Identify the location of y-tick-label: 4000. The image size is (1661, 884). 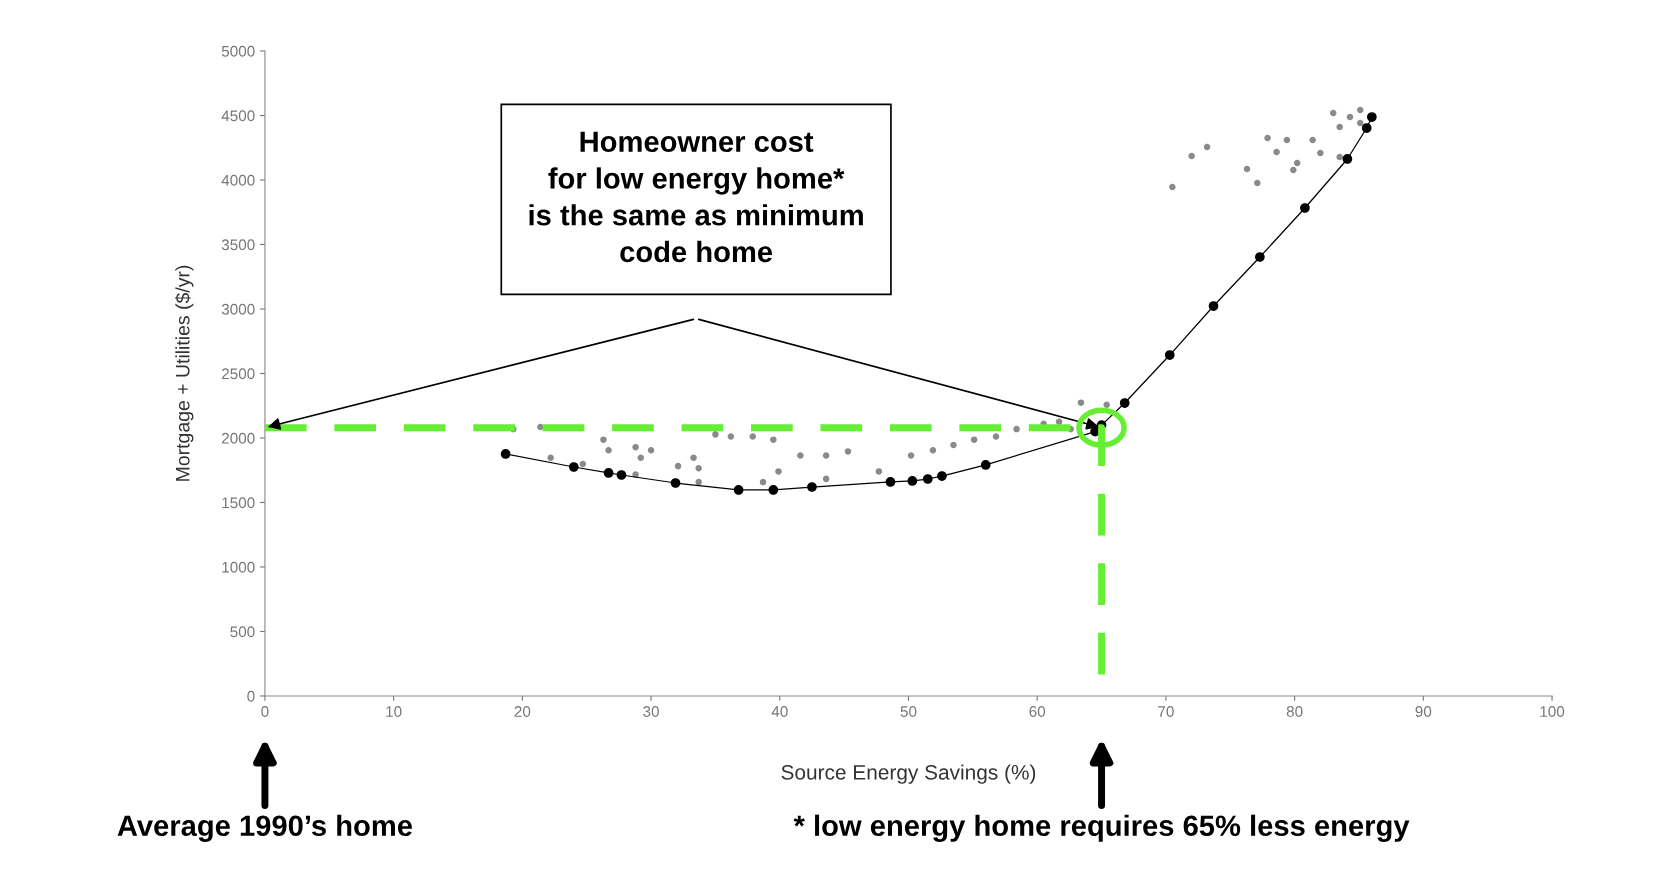
(238, 180).